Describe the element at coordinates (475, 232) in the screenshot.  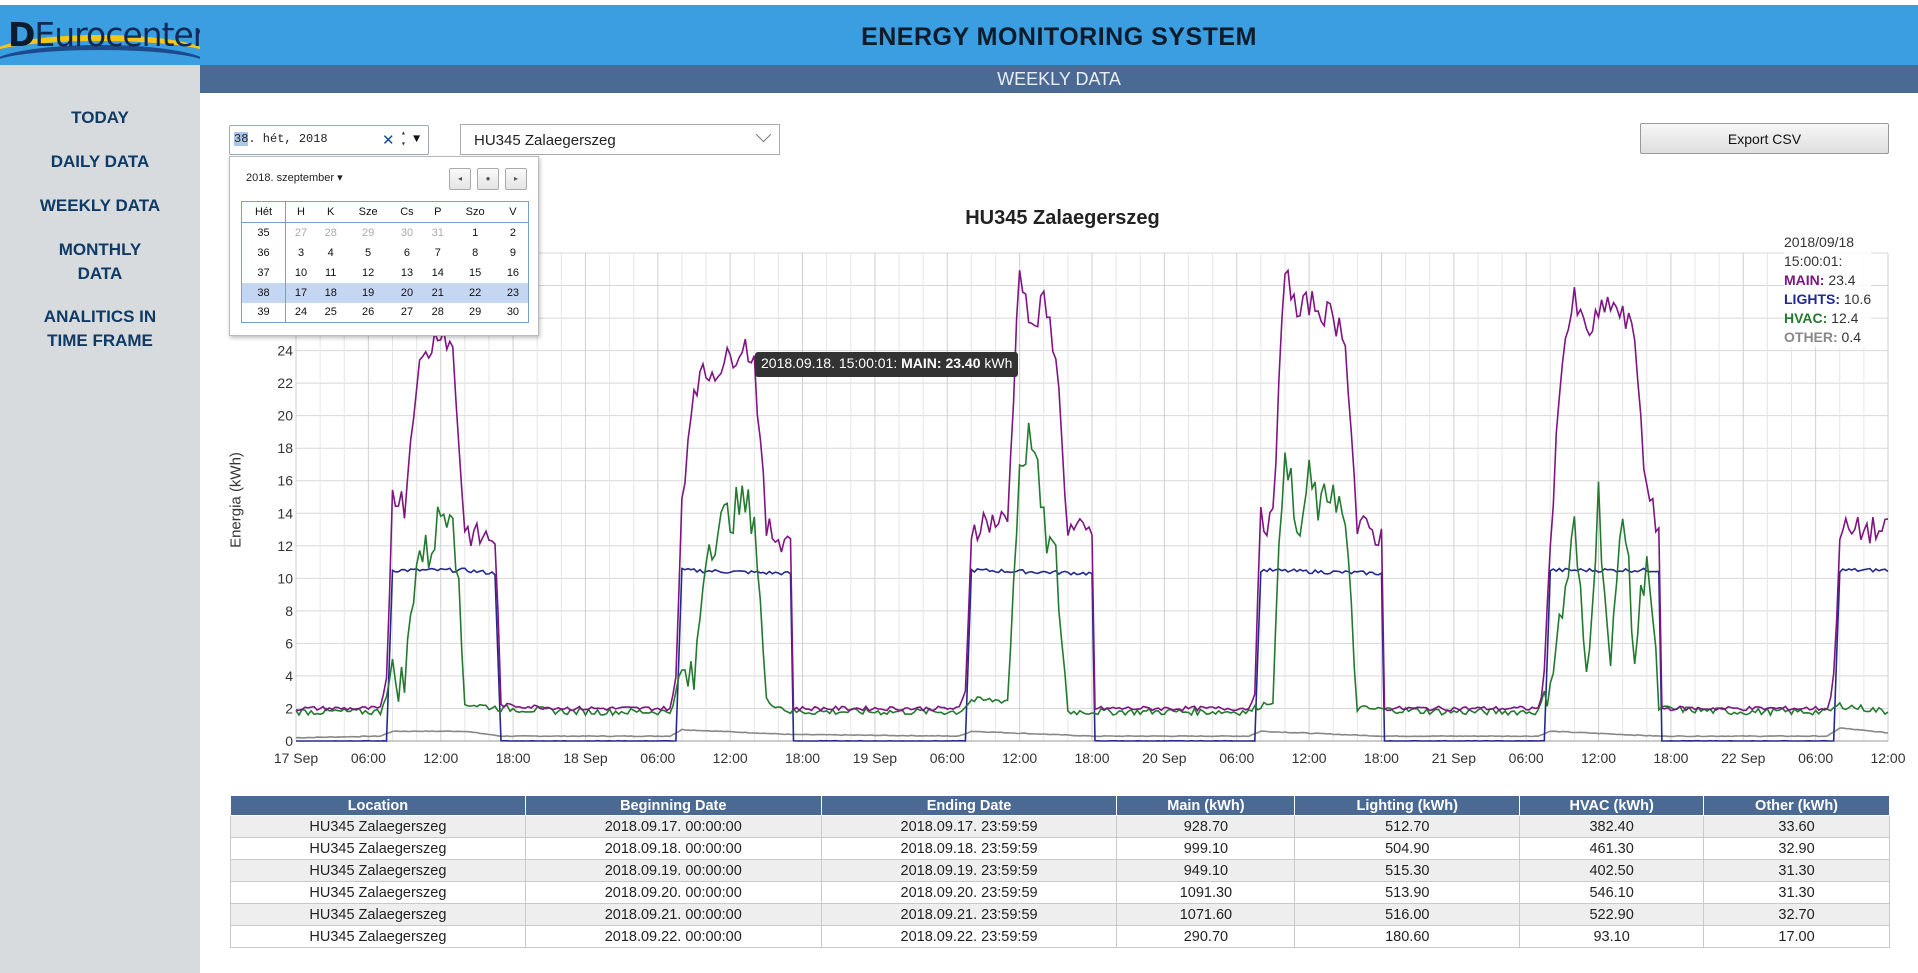
I see `calendar-day: 1` at that location.